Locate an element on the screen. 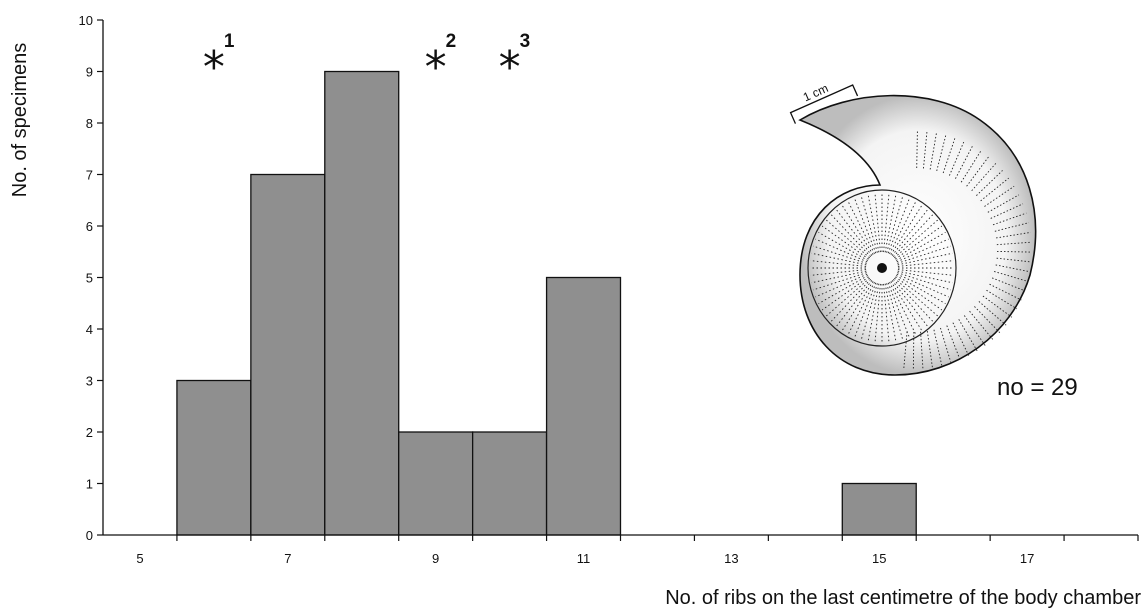 This screenshot has width=1145, height=615. y-tick-label: 7 is located at coordinates (89, 175).